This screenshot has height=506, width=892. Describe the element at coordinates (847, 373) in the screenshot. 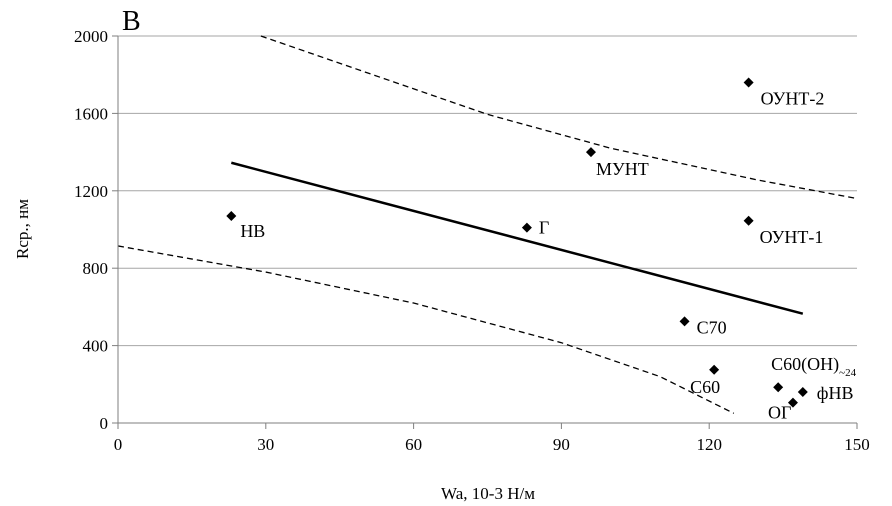

I see `point-label-subscript: ~24` at that location.